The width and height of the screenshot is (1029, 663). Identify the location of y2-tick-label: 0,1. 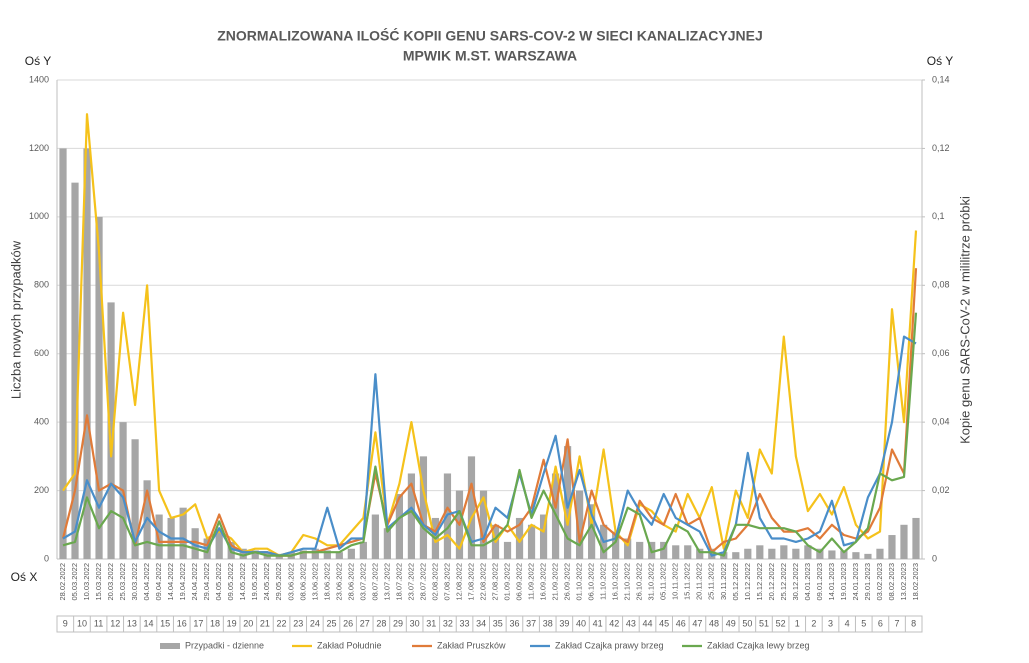
(938, 216).